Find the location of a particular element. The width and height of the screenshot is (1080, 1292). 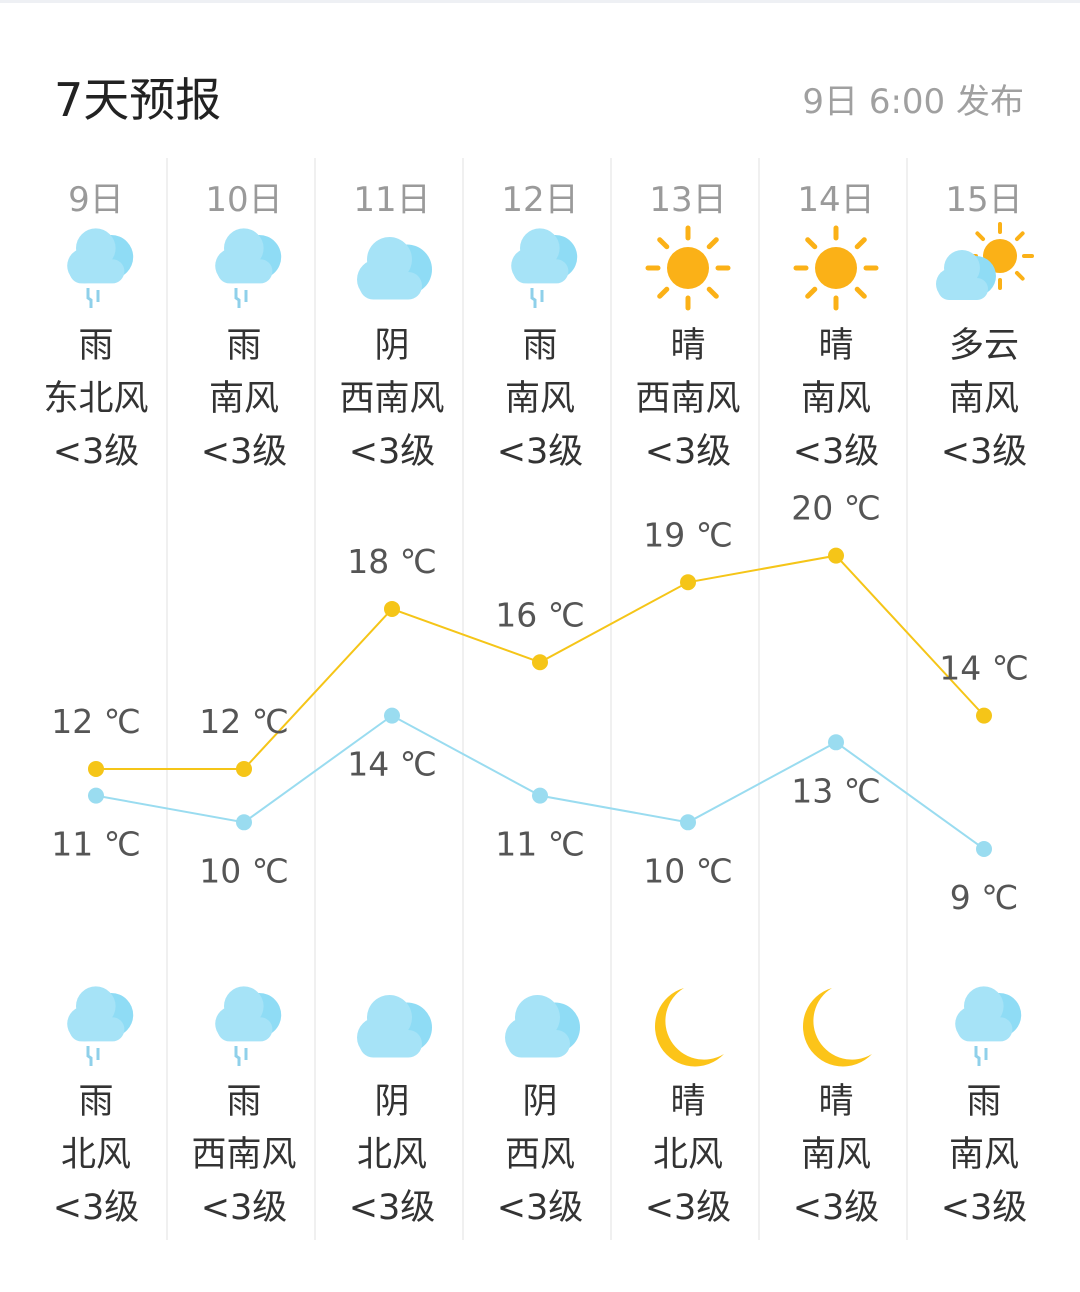

night-wind: 西风 is located at coordinates (539, 1155).